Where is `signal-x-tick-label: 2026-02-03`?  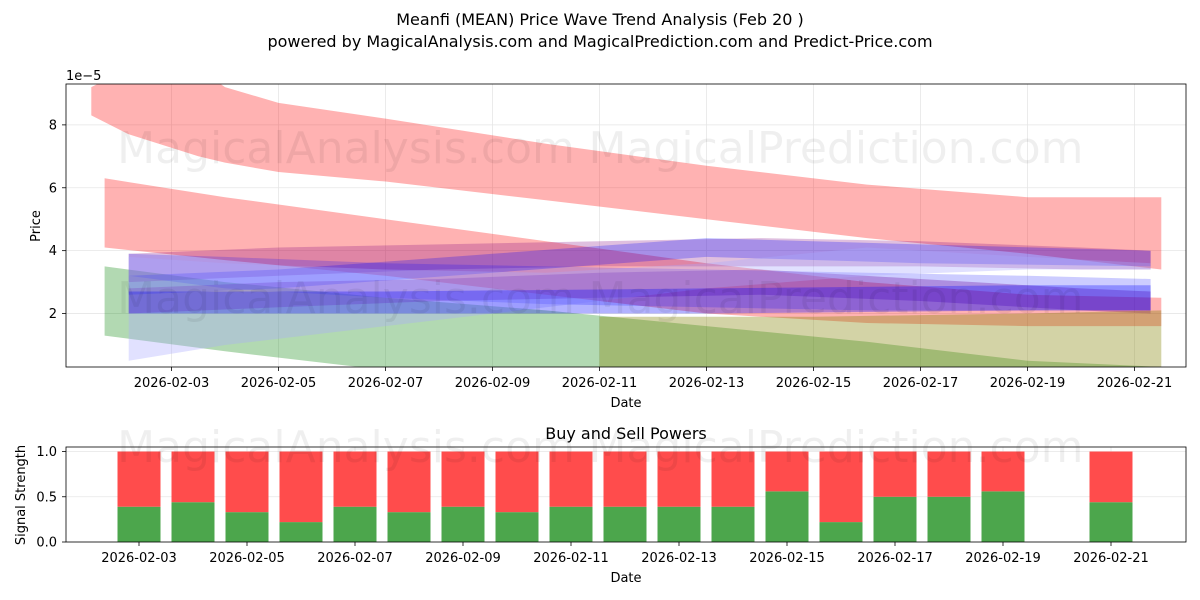 signal-x-tick-label: 2026-02-03 is located at coordinates (139, 558).